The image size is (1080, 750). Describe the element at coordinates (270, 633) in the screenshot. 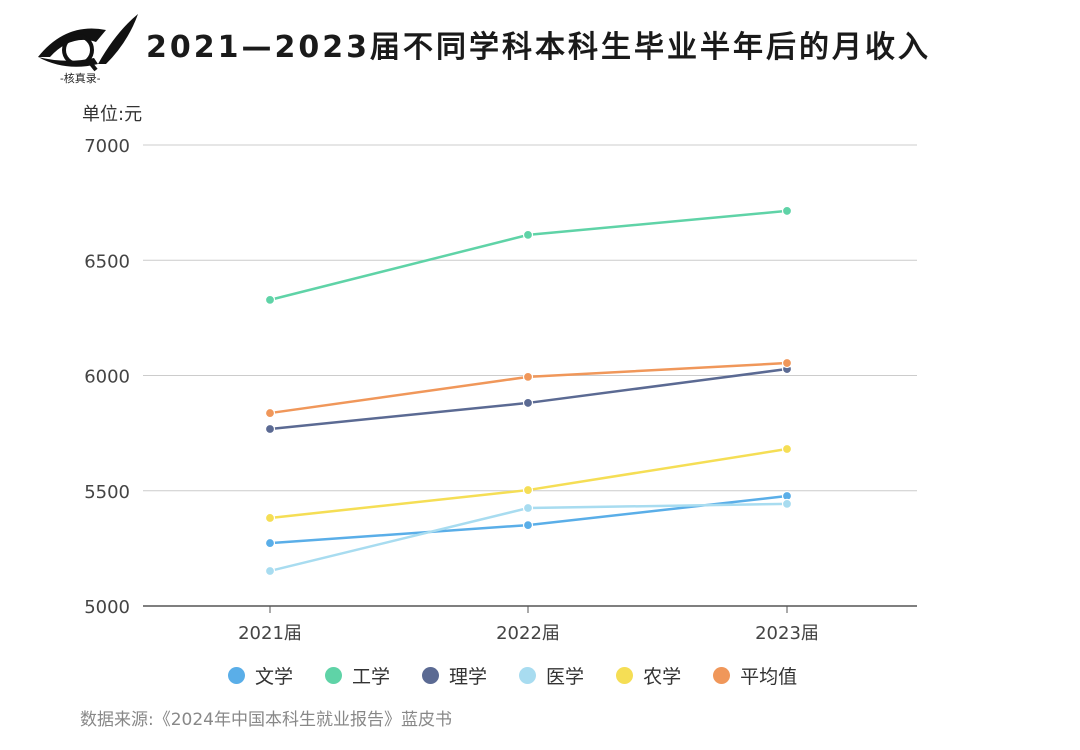

I see `x-tick-label: 2021届` at that location.